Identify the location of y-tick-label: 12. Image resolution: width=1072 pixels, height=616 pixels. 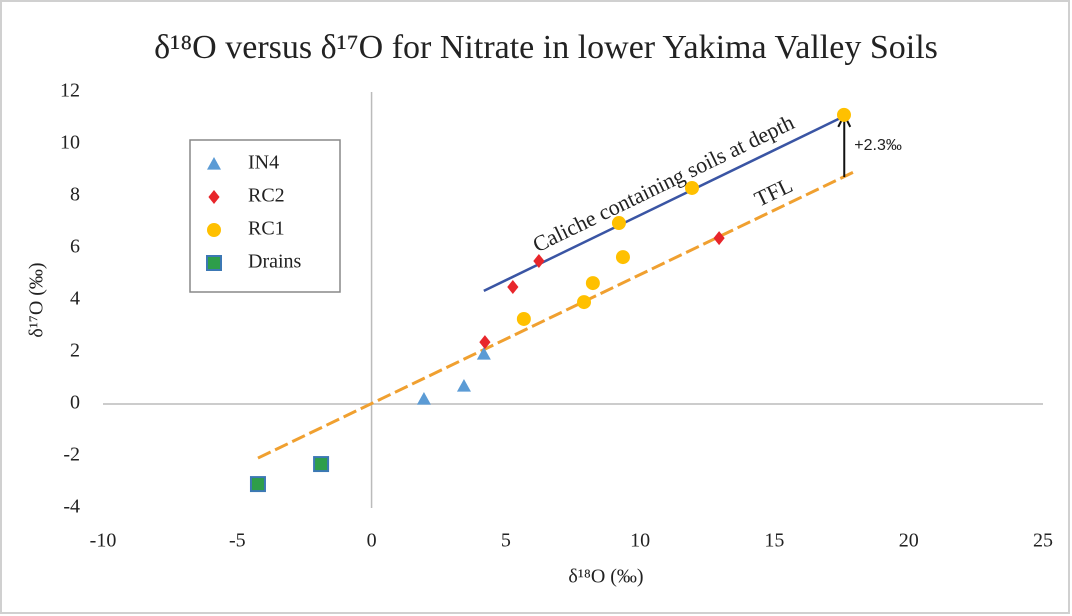
(70, 91).